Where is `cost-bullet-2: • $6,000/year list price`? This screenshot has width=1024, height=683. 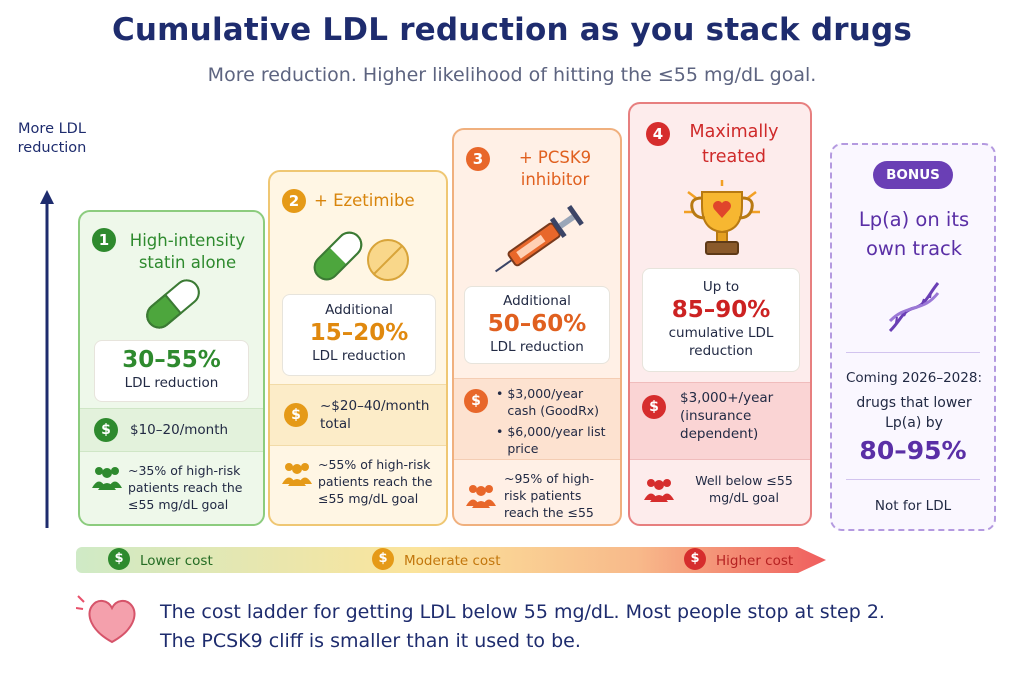
cost-bullet-2: • $6,000/year list price is located at coordinates (551, 440).